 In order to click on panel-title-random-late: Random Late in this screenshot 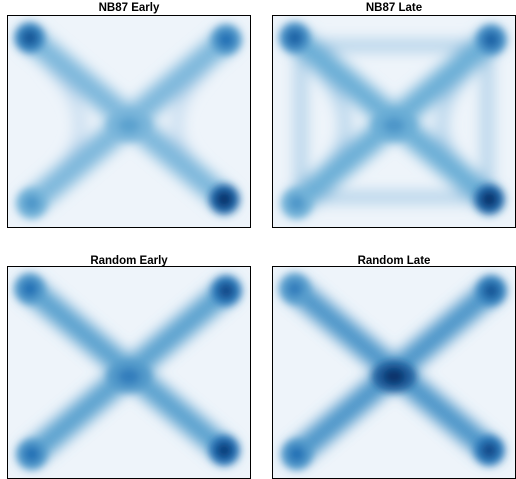, I will do `click(394, 261)`.